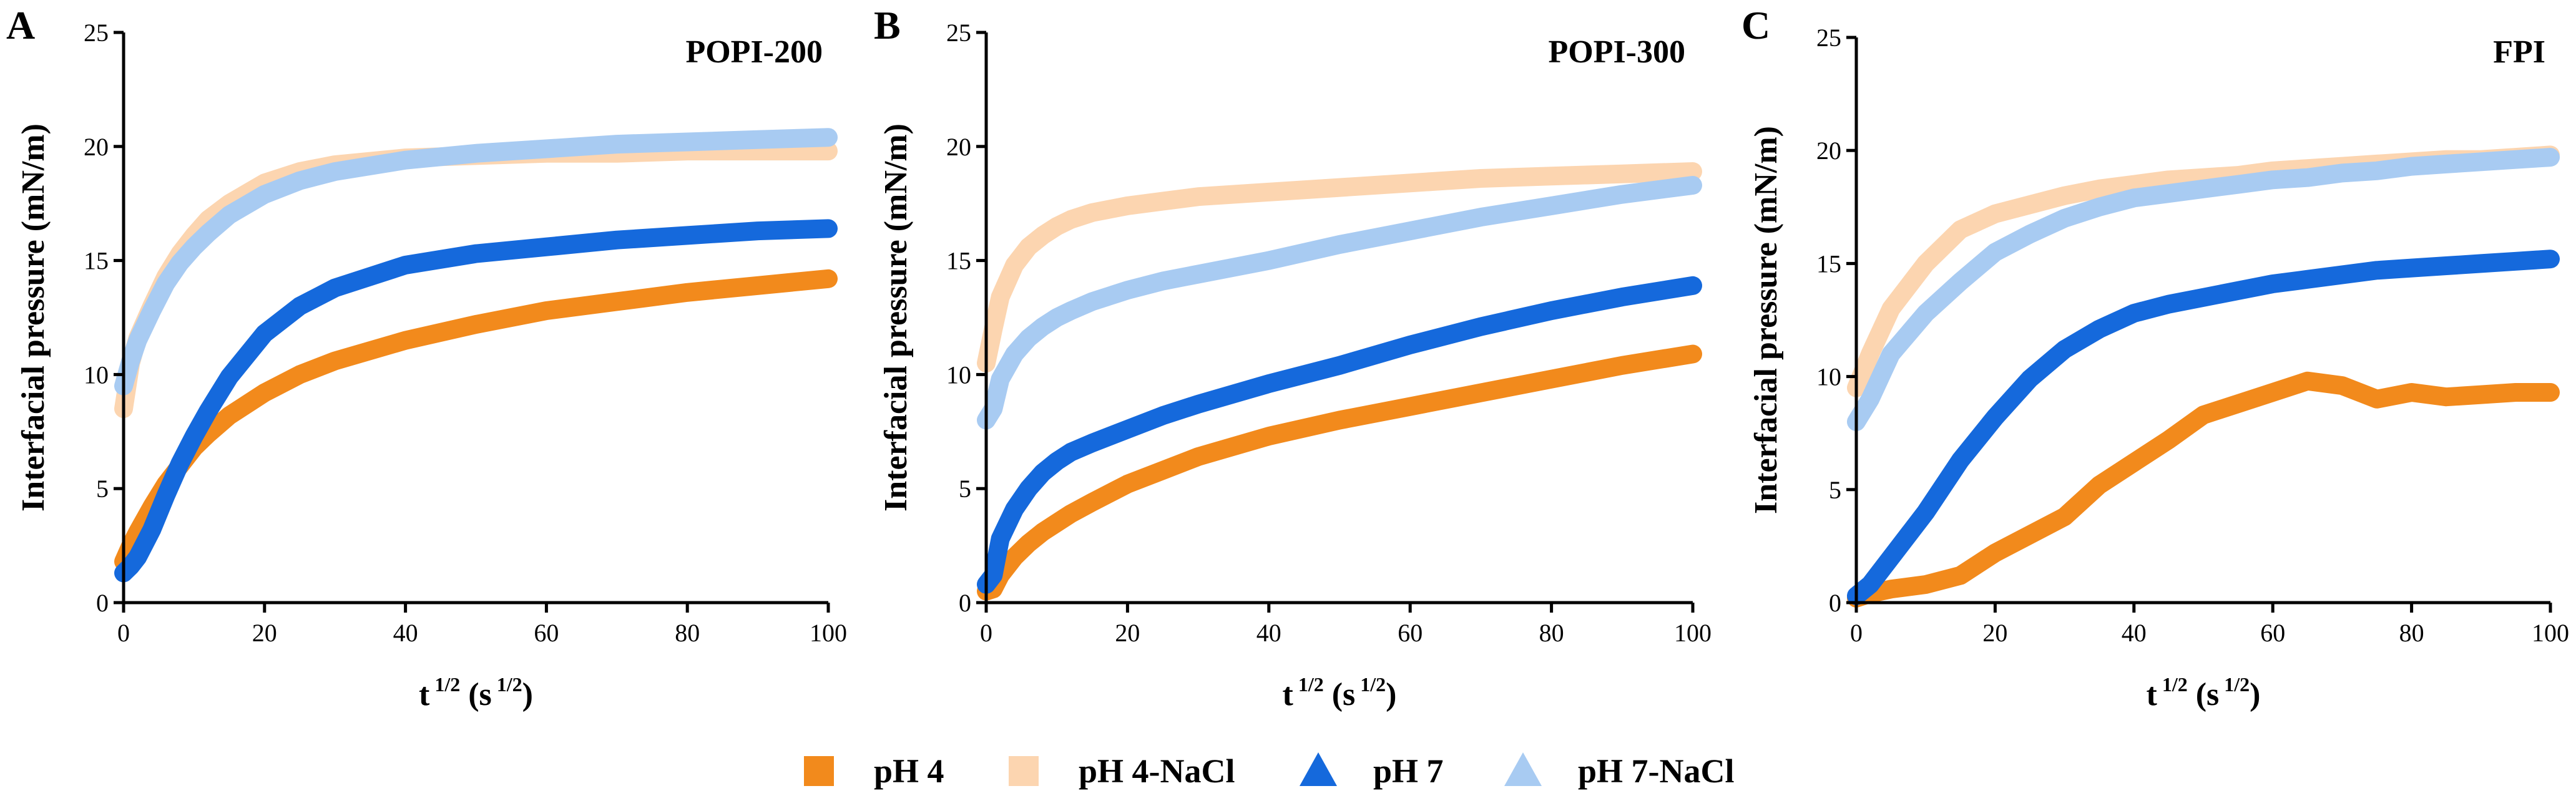 The image size is (2576, 806). I want to click on legend-label: pH 4-NaCl, so click(1157, 771).